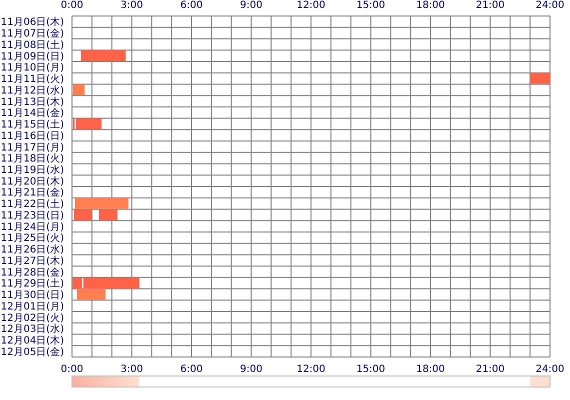 This screenshot has width=570, height=400. I want to click on y-tick-label: 12月02日(火), so click(32, 318).